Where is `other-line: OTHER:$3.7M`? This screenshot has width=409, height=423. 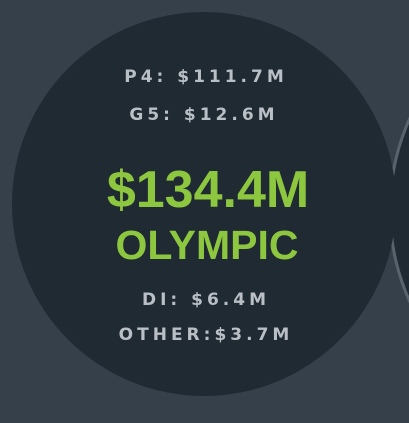 other-line: OTHER:$3.7M is located at coordinates (206, 335).